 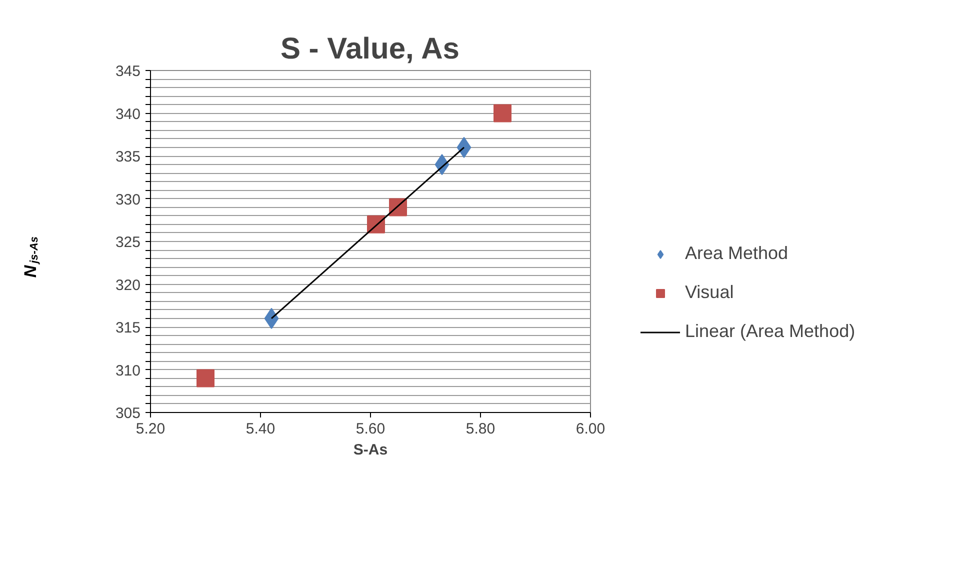 What do you see at coordinates (370, 450) in the screenshot?
I see `x-axis-title: S-As` at bounding box center [370, 450].